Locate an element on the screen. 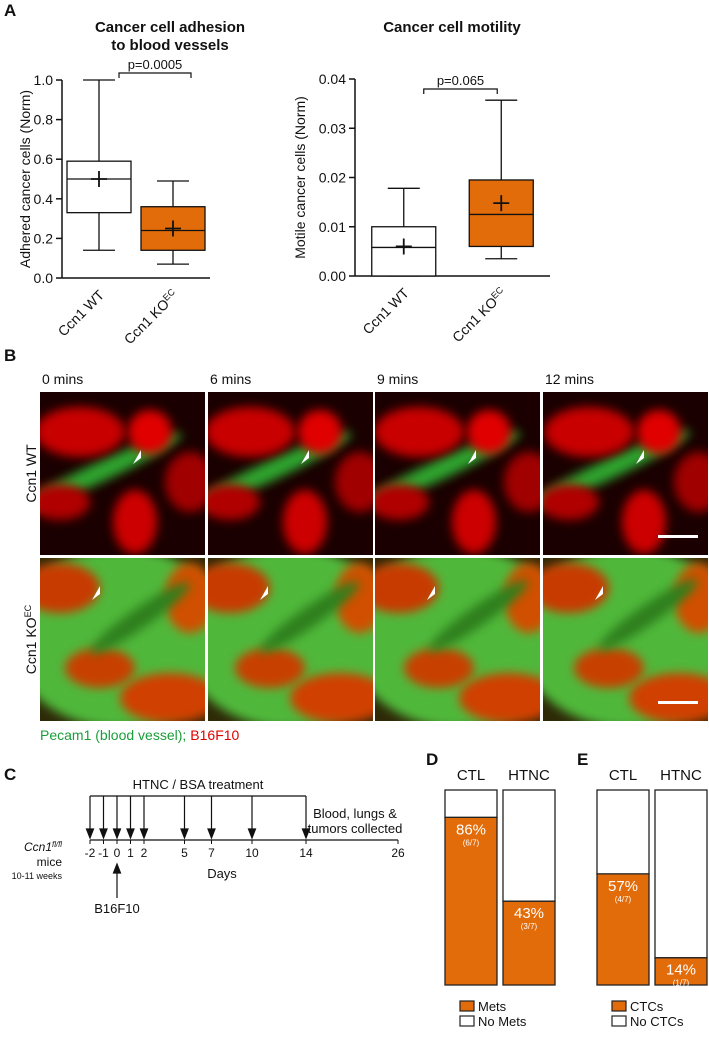  time-tick-label: 2 is located at coordinates (144, 853).